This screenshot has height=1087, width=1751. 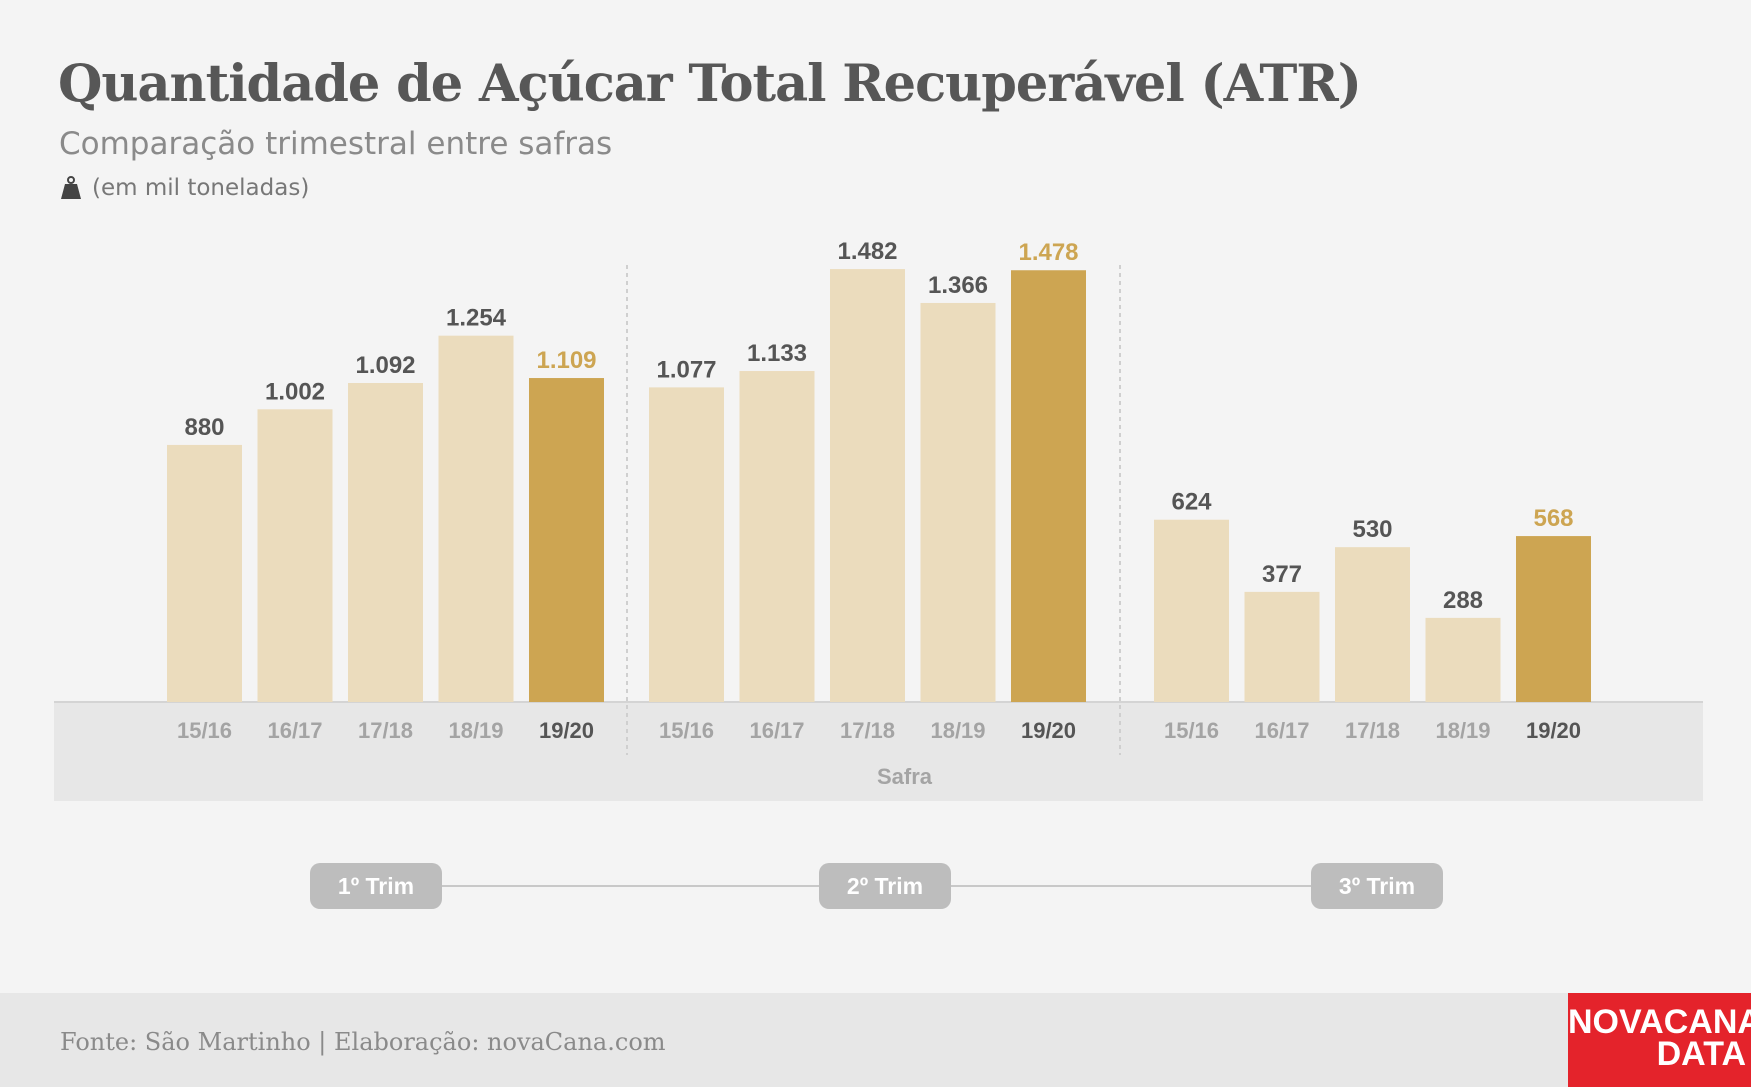 What do you see at coordinates (885, 886) in the screenshot?
I see `quarter-pill: 2º Trim` at bounding box center [885, 886].